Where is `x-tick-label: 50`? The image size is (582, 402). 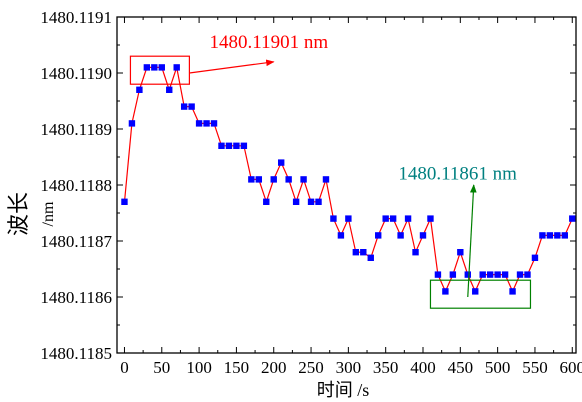
x-tick-label: 50 is located at coordinates (161, 367).